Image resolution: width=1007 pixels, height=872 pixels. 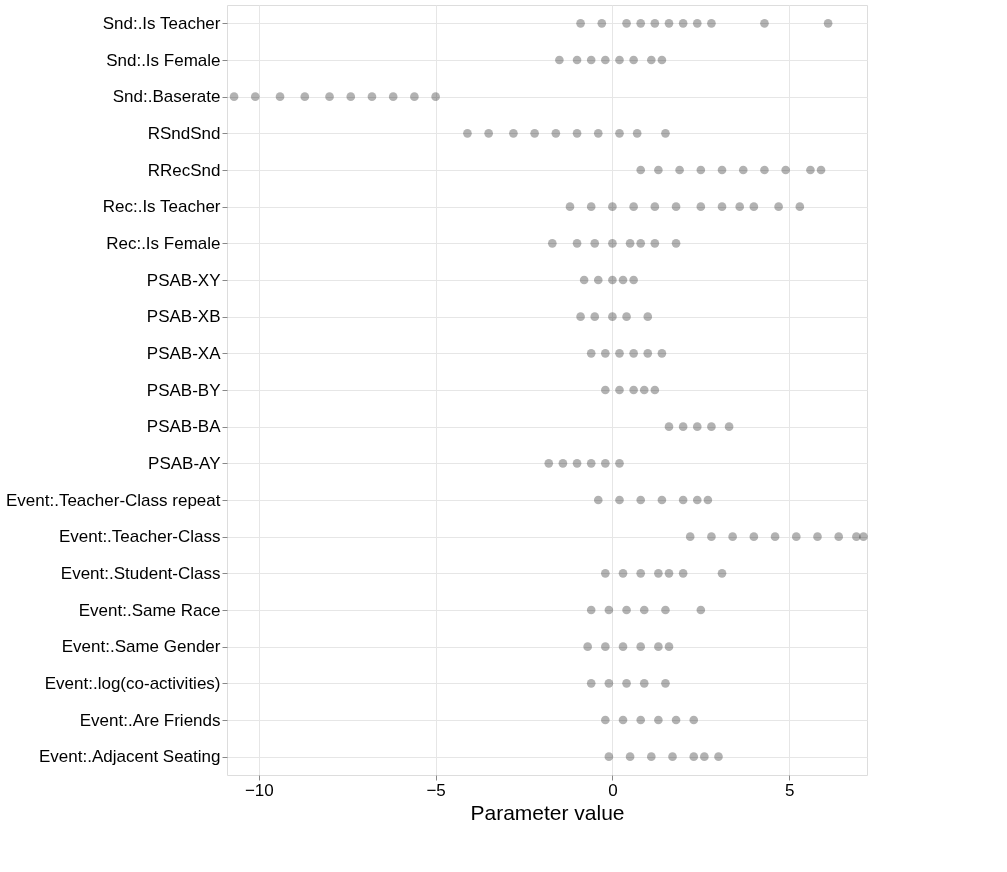 What do you see at coordinates (789, 790) in the screenshot?
I see `x-tick-label: 5` at bounding box center [789, 790].